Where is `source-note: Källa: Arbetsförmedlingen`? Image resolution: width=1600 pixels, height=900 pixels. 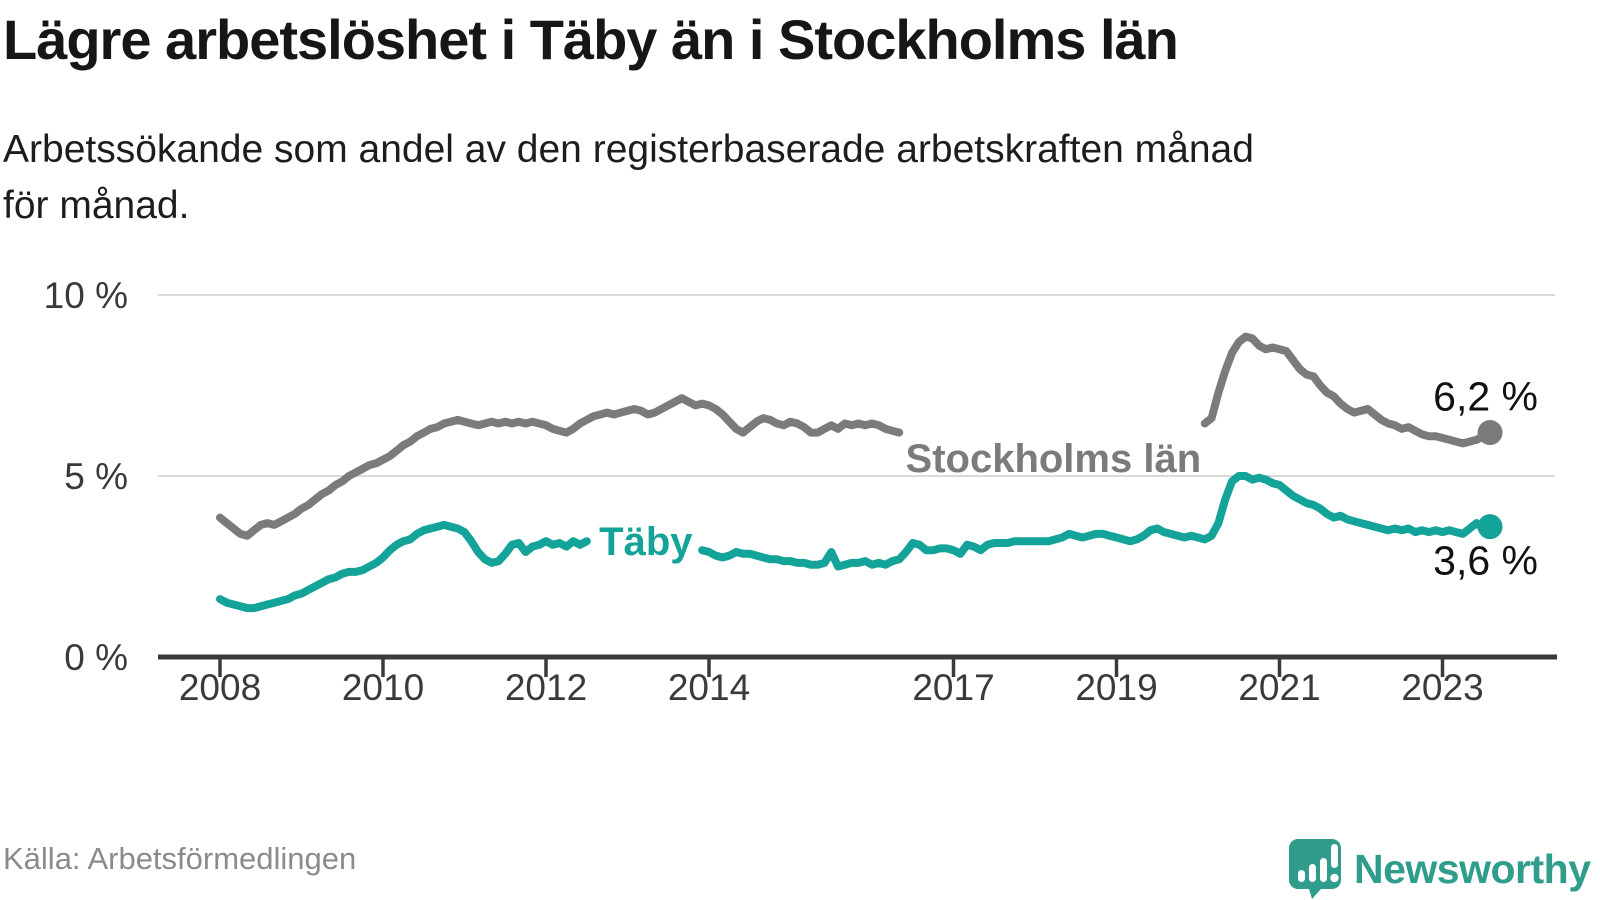 source-note: Källa: Arbetsförmedlingen is located at coordinates (180, 858).